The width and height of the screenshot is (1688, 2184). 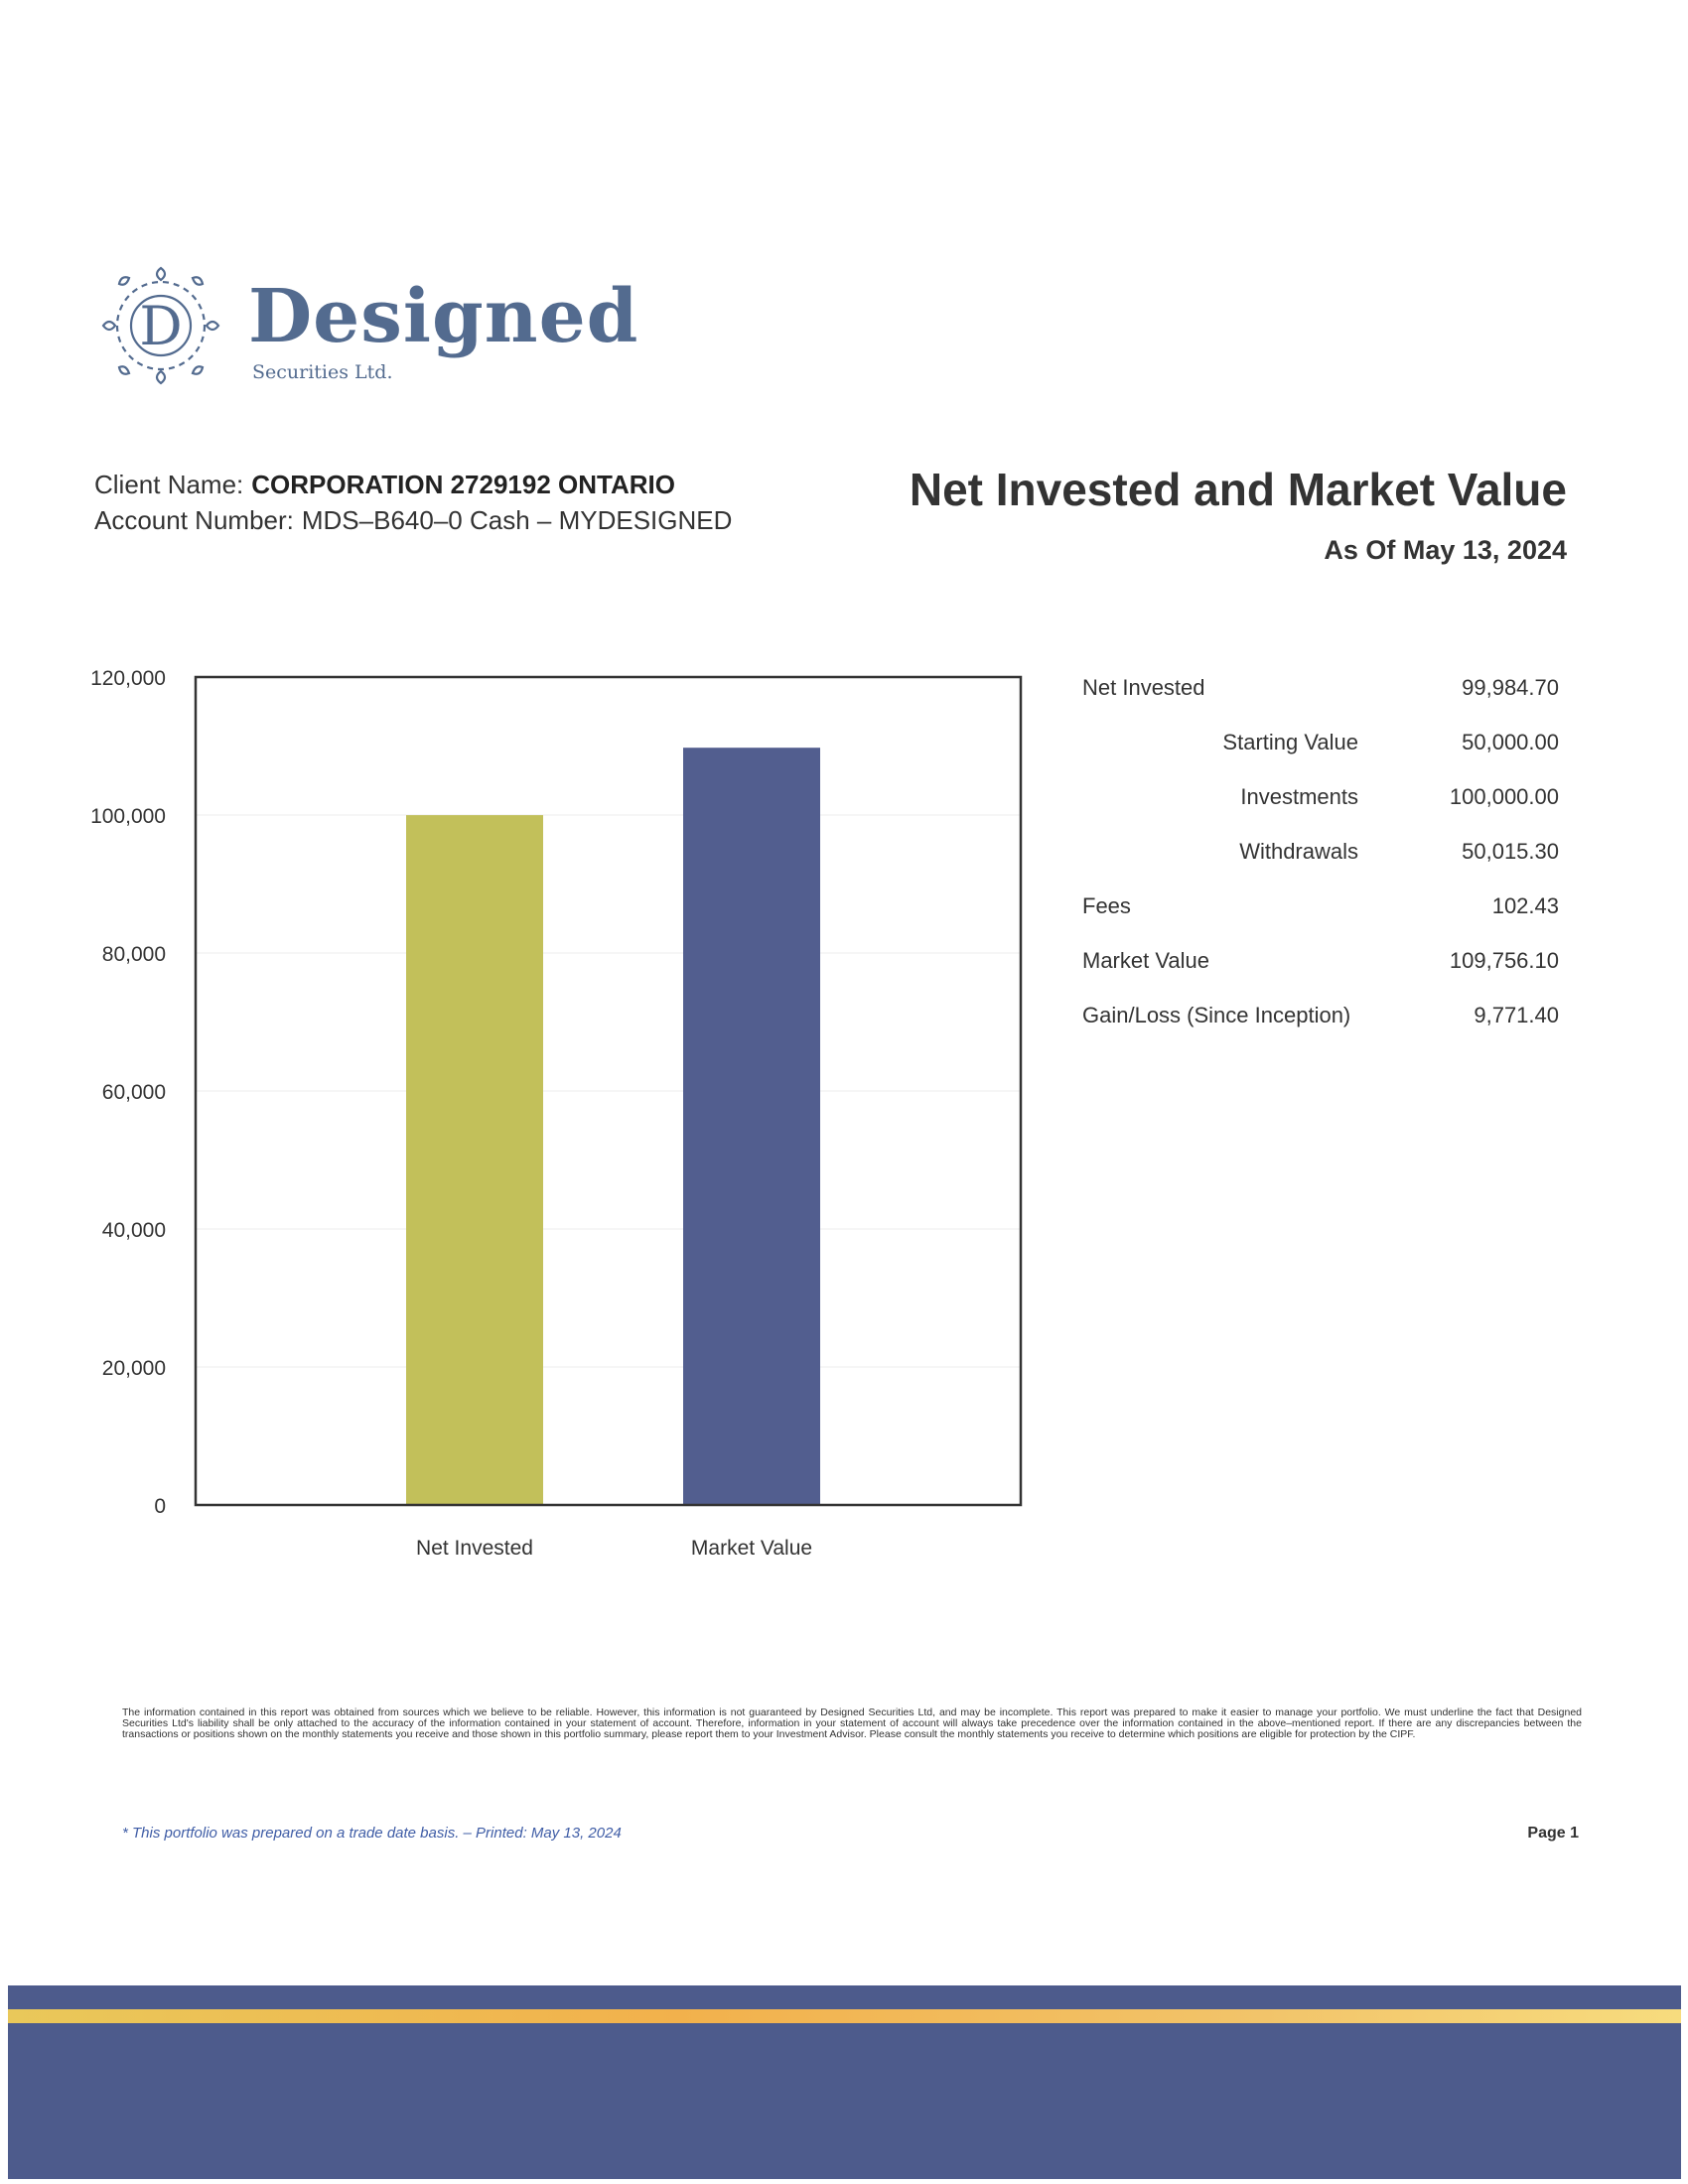 I want to click on summary-label: Fees, so click(x=1106, y=905).